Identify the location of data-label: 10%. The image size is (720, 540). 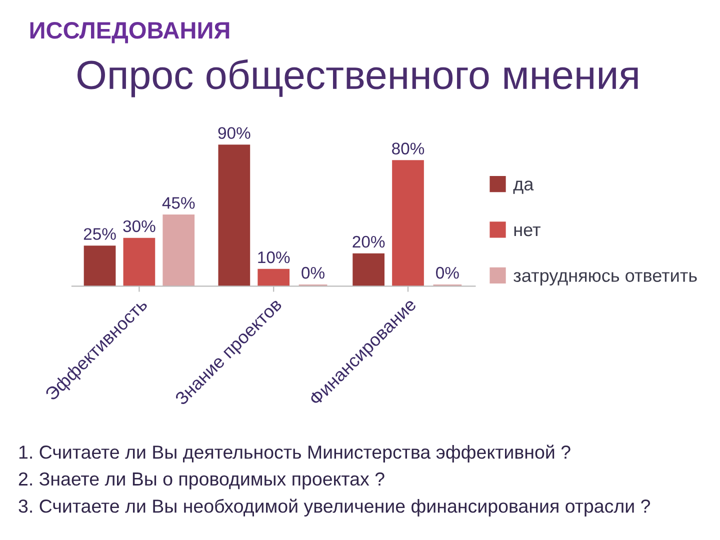
(274, 257).